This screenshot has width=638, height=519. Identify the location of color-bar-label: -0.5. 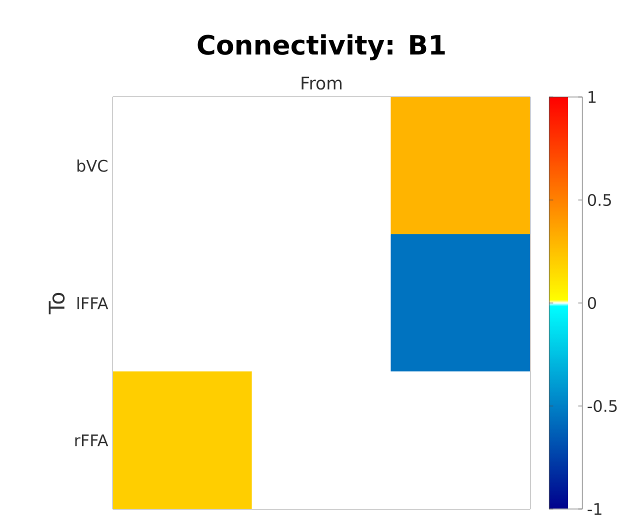
(602, 406).